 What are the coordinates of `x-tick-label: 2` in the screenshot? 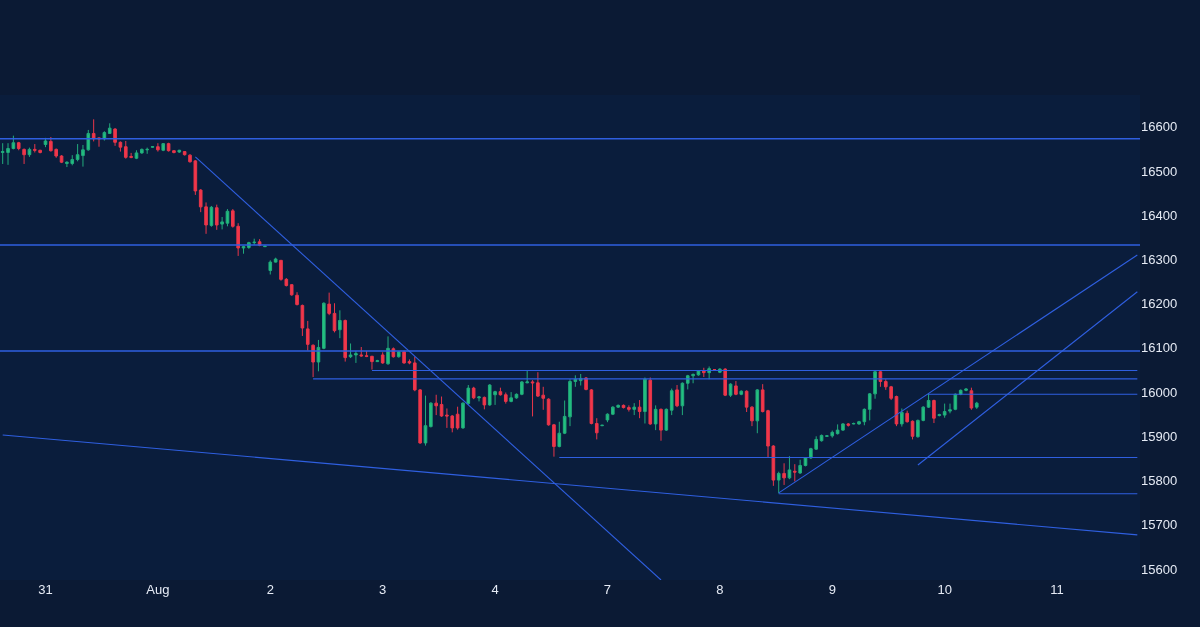 It's located at (270, 589).